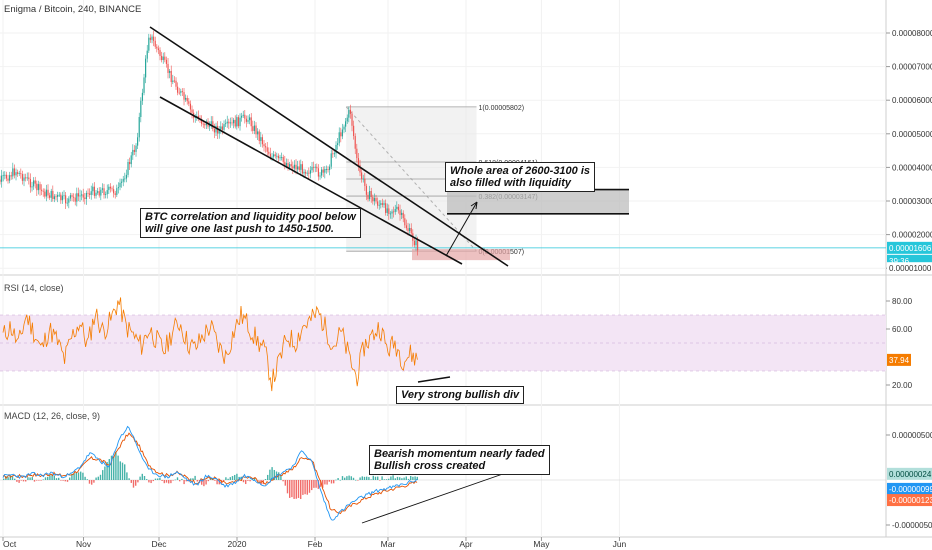 Image resolution: width=932 pixels, height=550 pixels. I want to click on annotation-line: Bearish momentum nearly faded, so click(459, 454).